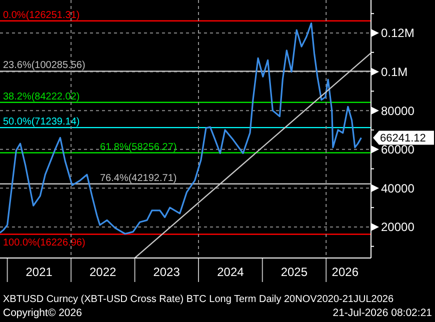 This screenshot has width=435, height=322. Describe the element at coordinates (44, 242) in the screenshot. I see `ref-line-label: 100.0%(16226.96)` at that location.